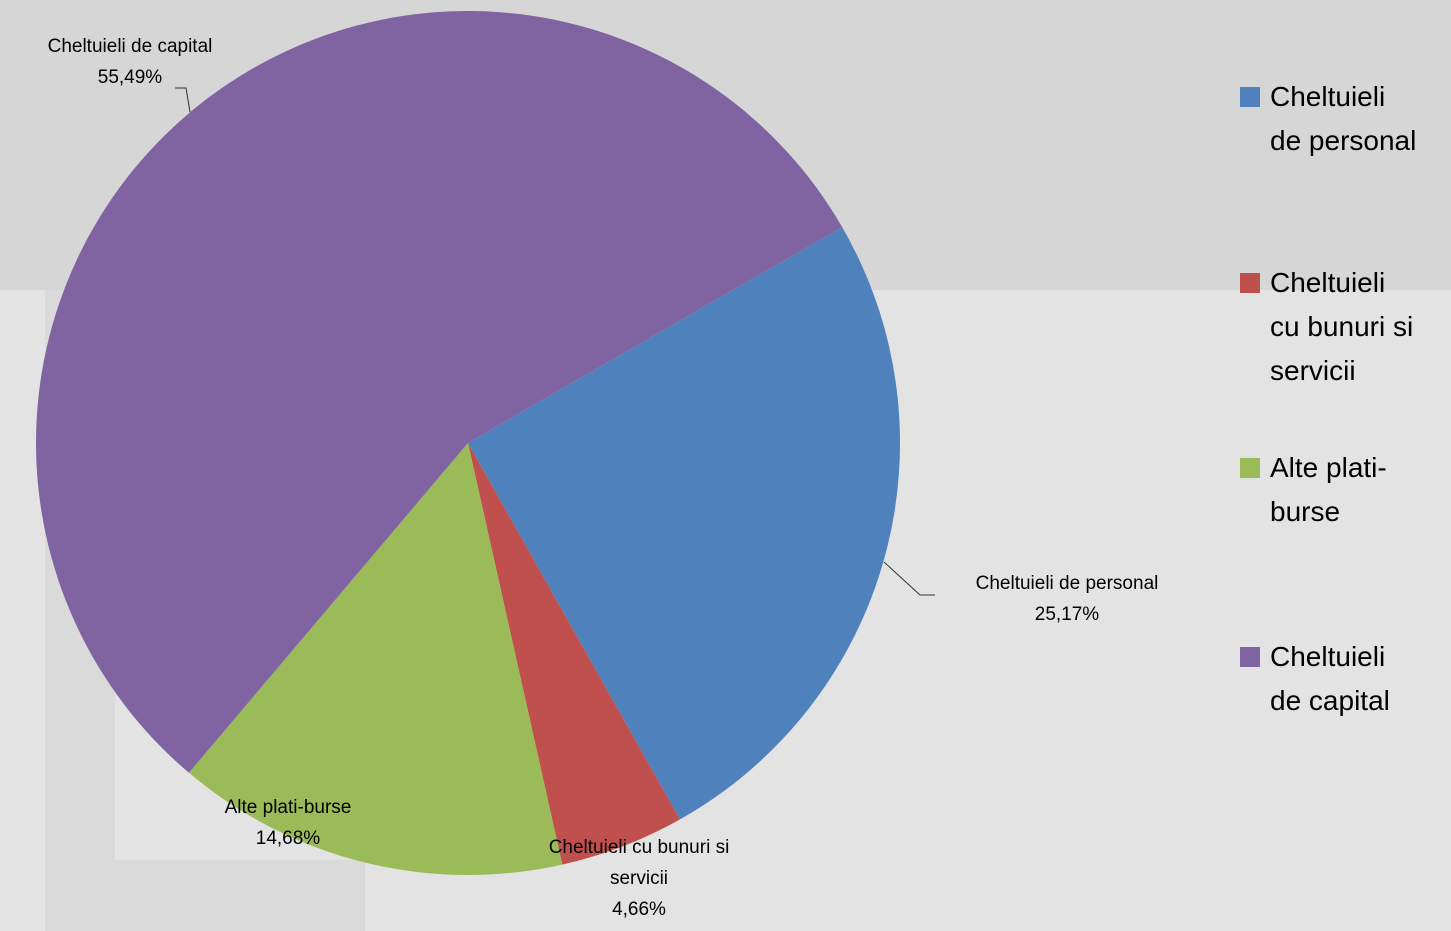 This screenshot has height=931, width=1451. What do you see at coordinates (1342, 326) in the screenshot?
I see `legend-label: Cheltuieli cu bunuri si servicii` at bounding box center [1342, 326].